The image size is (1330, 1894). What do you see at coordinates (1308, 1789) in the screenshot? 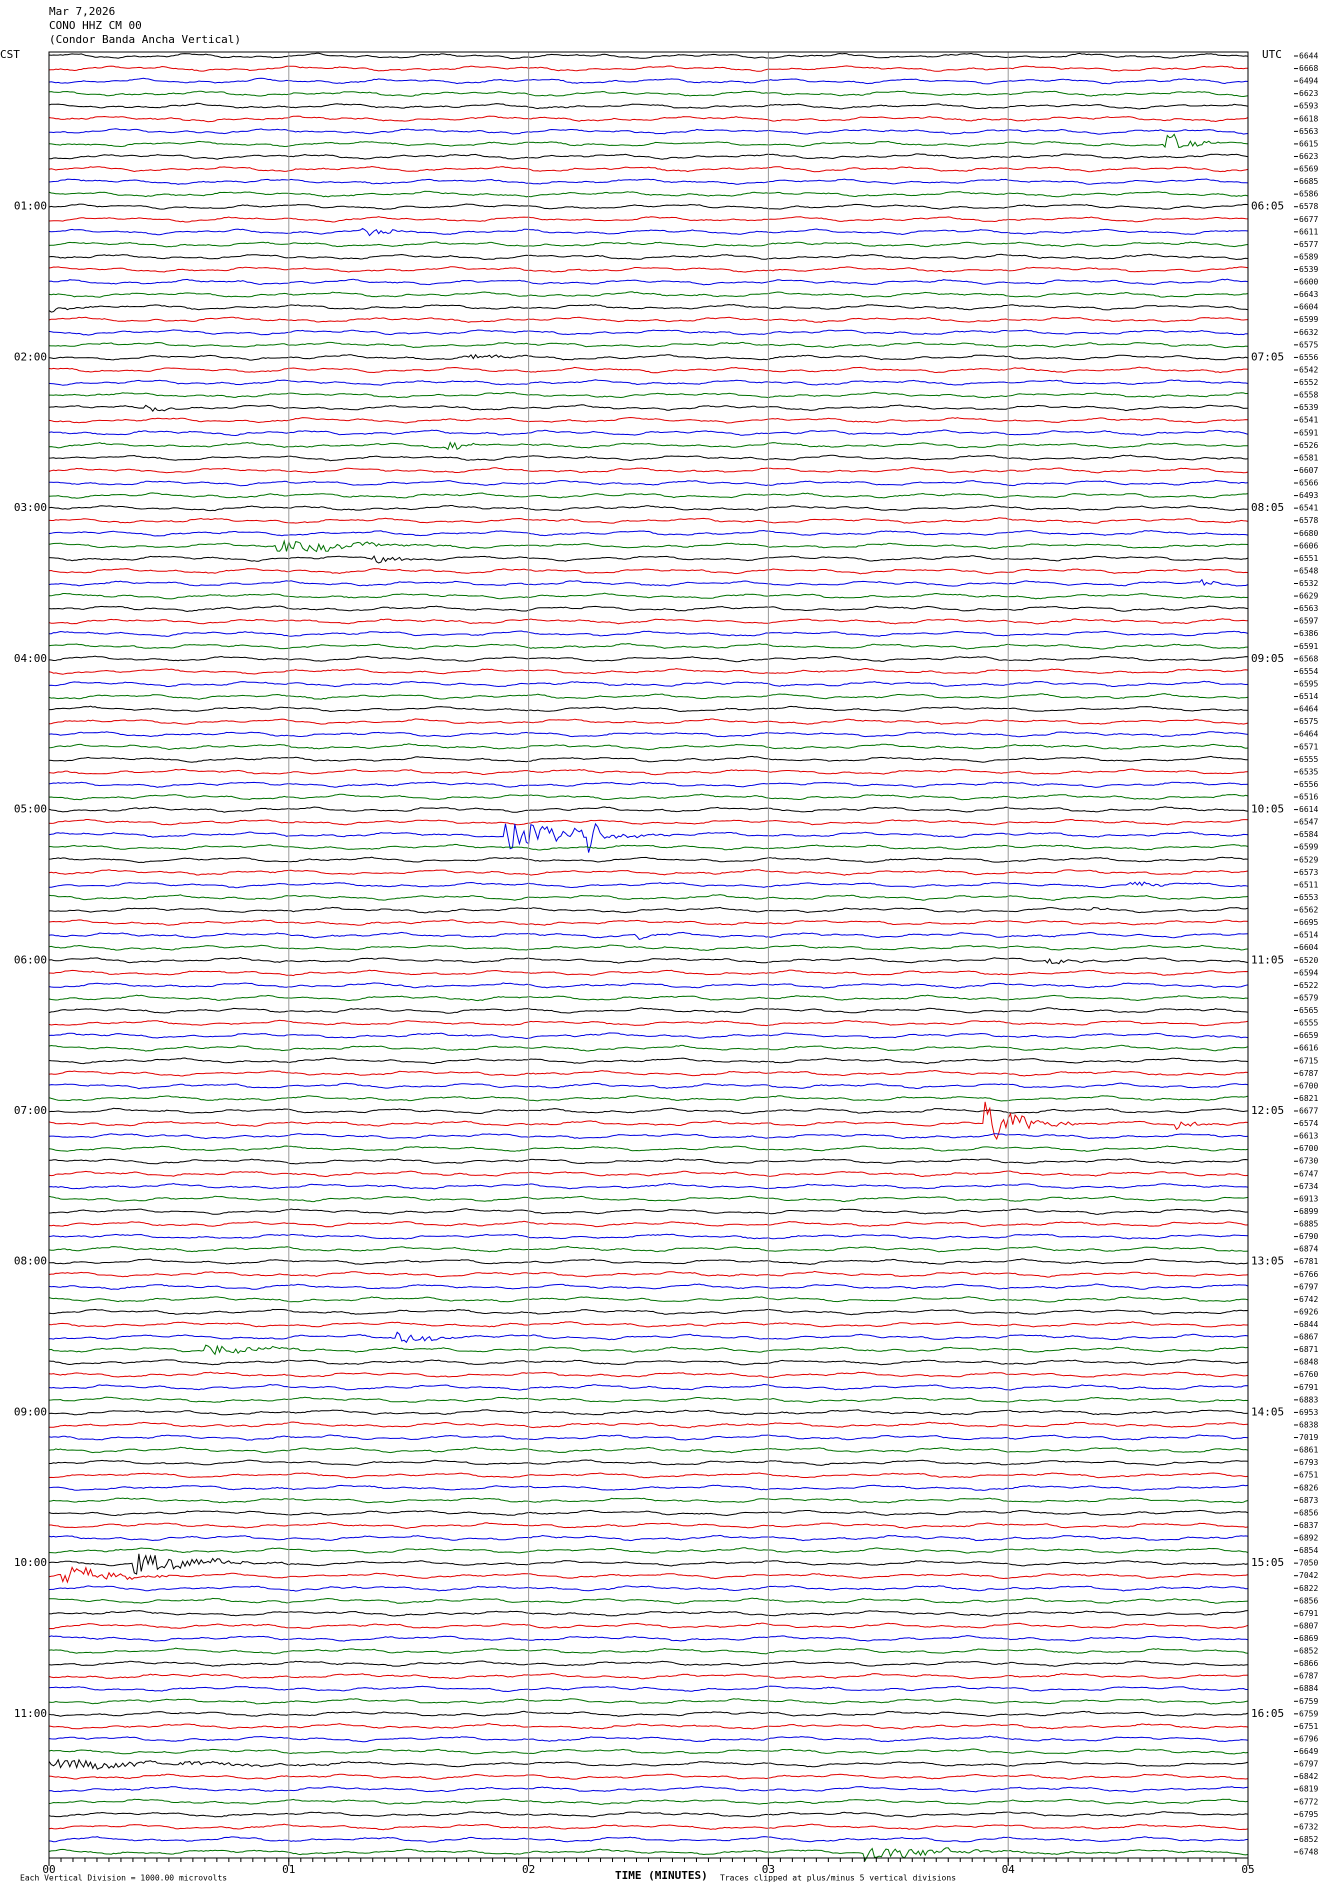
I see `trace-label: 6819` at bounding box center [1308, 1789].